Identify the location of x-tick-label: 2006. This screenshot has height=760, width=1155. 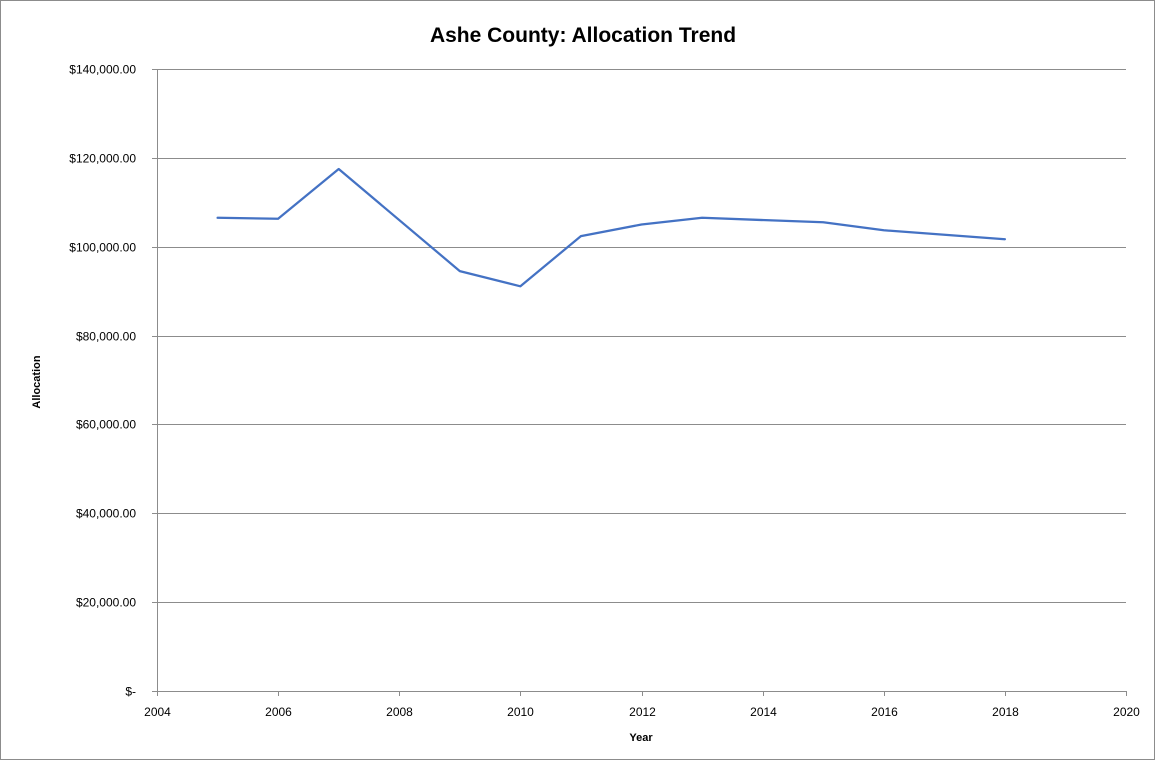
(278, 712).